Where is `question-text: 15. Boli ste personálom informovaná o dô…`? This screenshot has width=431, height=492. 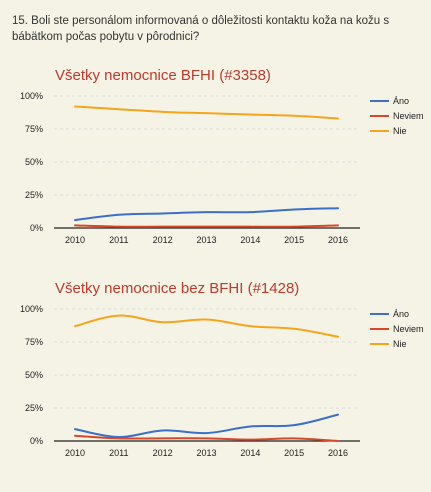
question-text: 15. Boli ste personálom informovaná o dô… is located at coordinates (201, 29).